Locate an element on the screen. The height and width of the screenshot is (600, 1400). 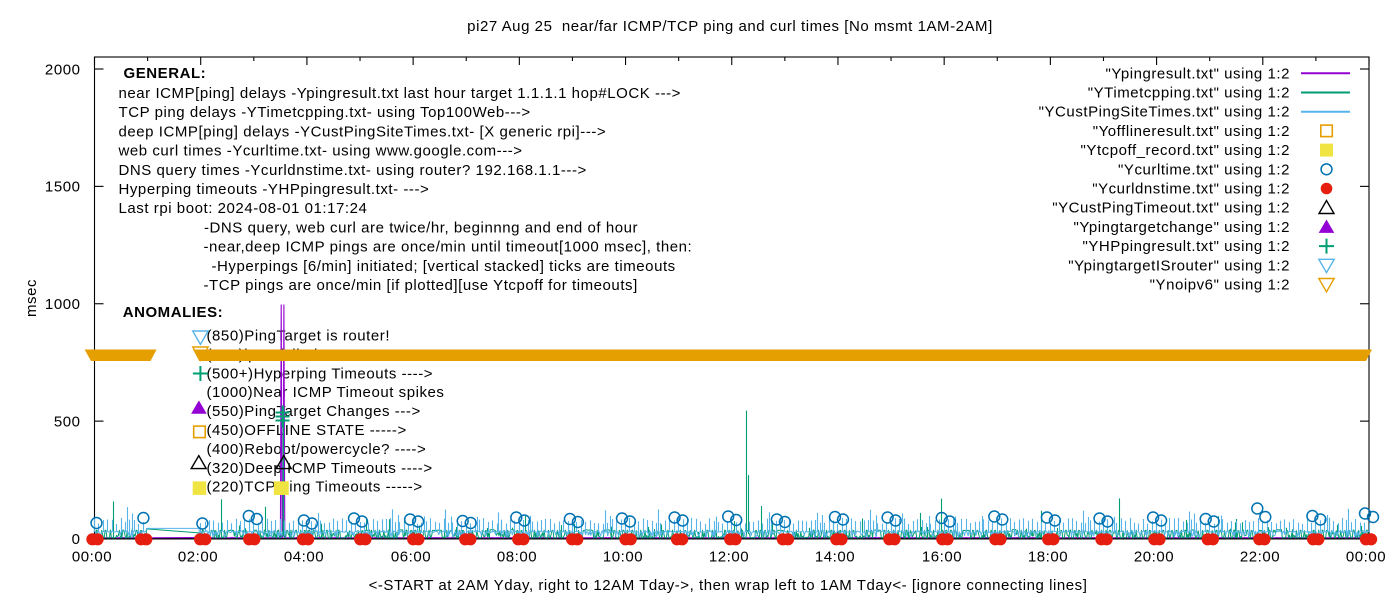
svg-text: 18:00 is located at coordinates (1048, 557).